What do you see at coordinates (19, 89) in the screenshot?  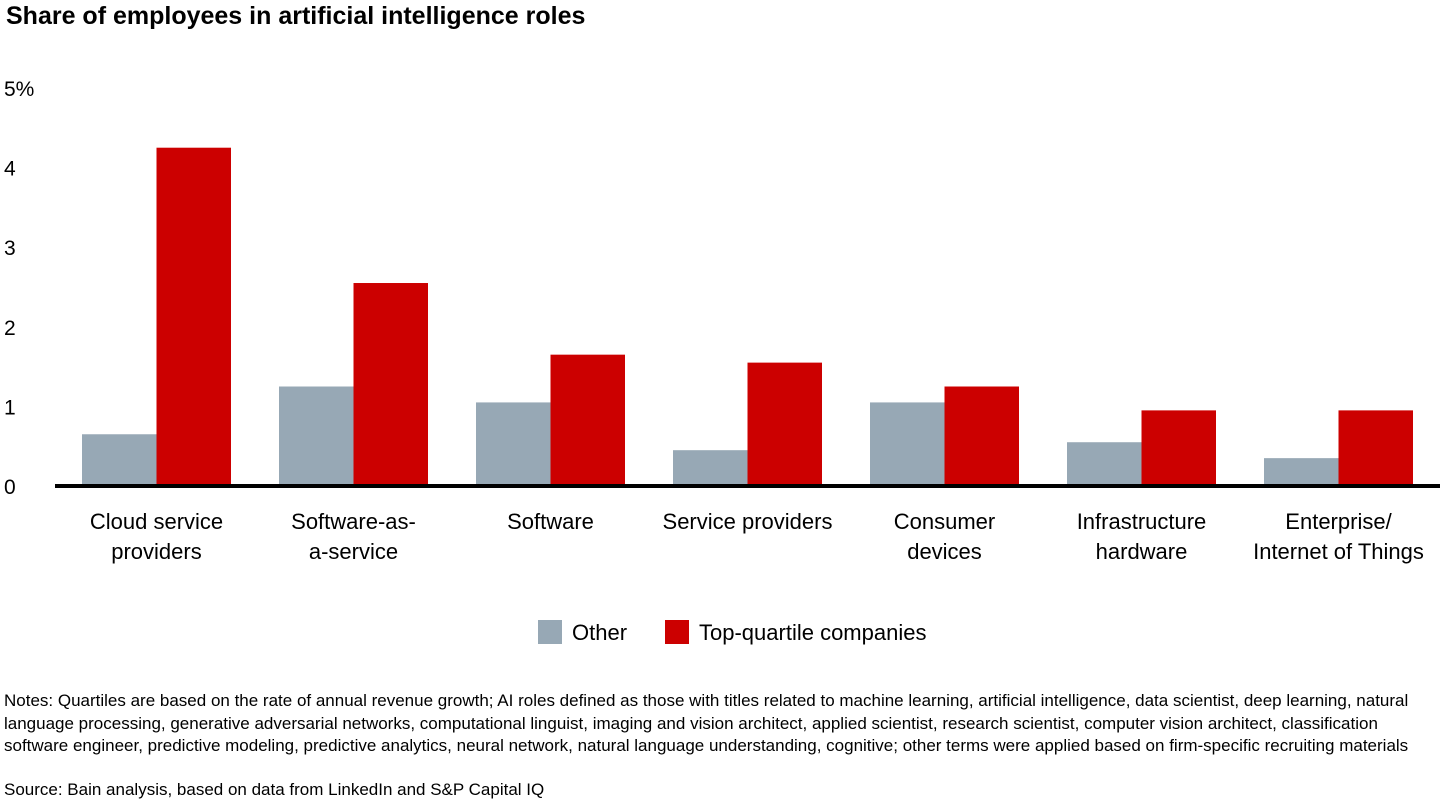 I see `y-tick-label: 5%` at bounding box center [19, 89].